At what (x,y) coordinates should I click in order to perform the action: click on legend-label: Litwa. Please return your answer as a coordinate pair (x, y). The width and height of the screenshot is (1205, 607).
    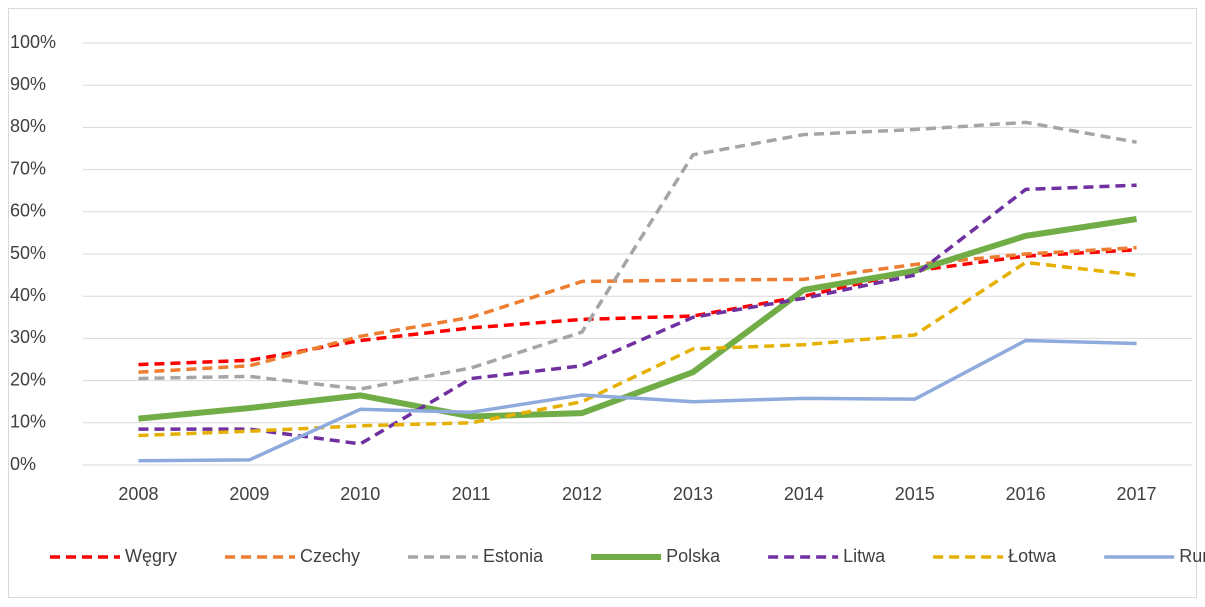
    Looking at the image, I should click on (864, 556).